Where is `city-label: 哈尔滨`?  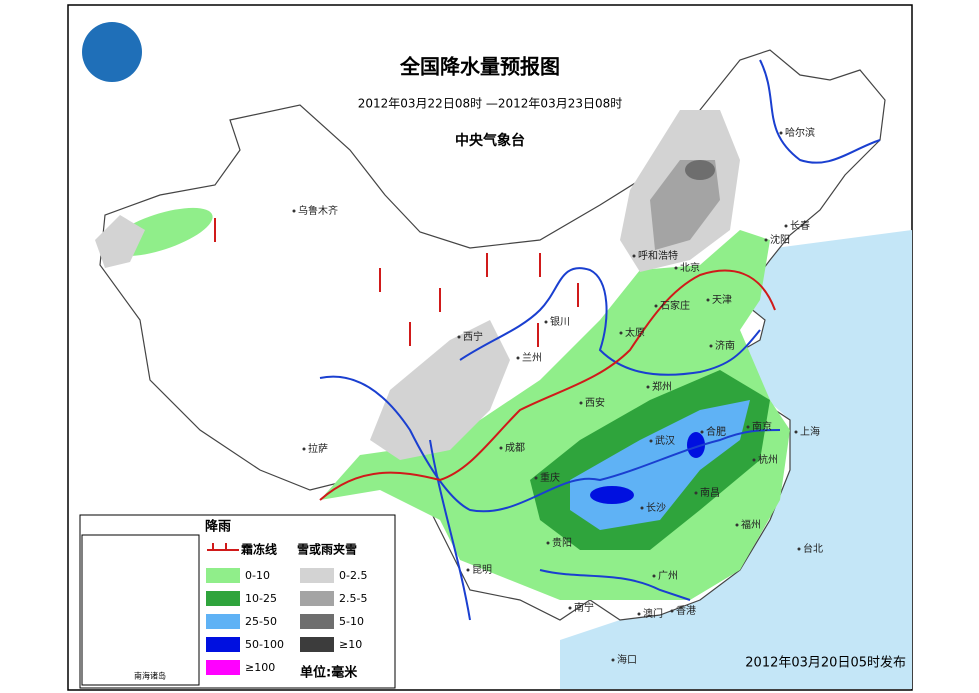
city-label: 哈尔滨 is located at coordinates (800, 132).